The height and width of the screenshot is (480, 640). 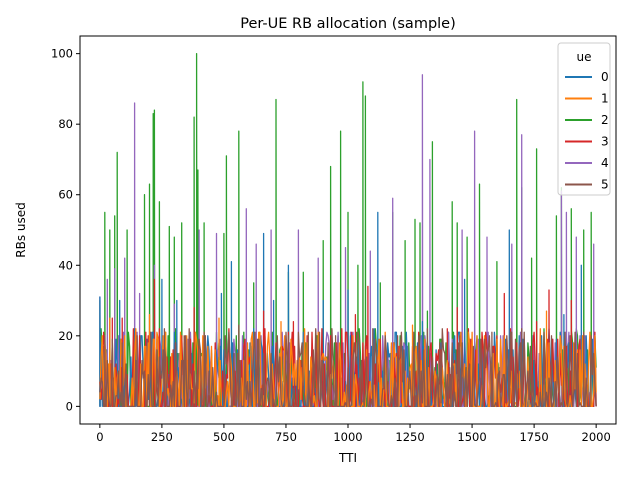 I want to click on y-tick-label: 40, so click(x=65, y=265).